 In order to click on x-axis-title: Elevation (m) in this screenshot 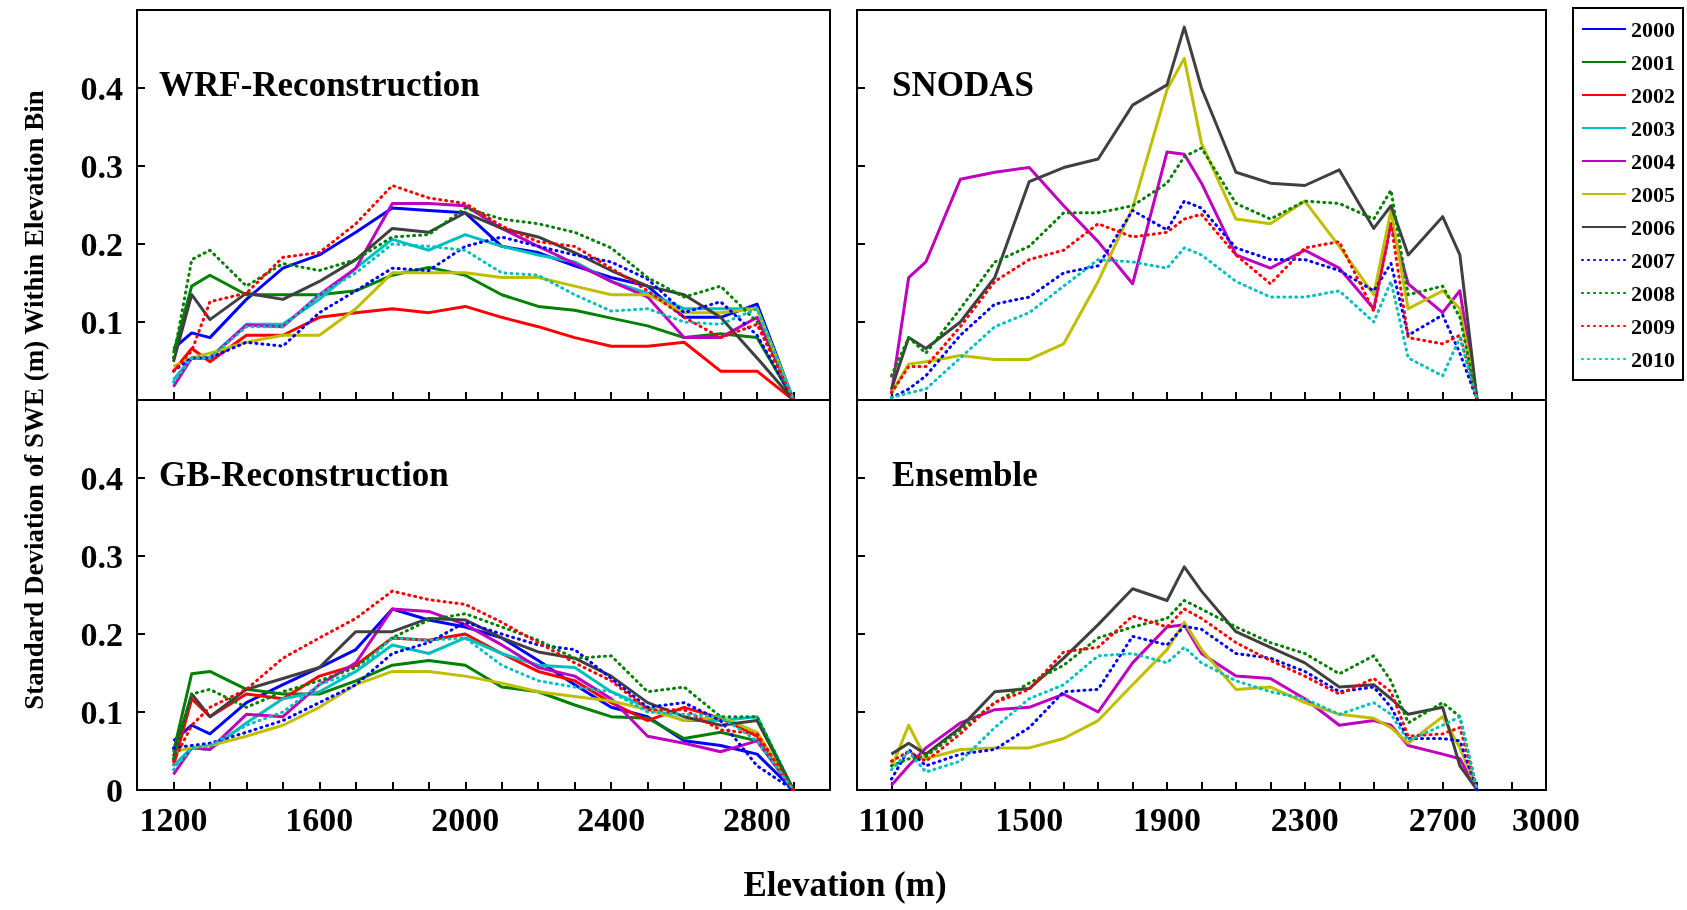, I will do `click(845, 885)`.